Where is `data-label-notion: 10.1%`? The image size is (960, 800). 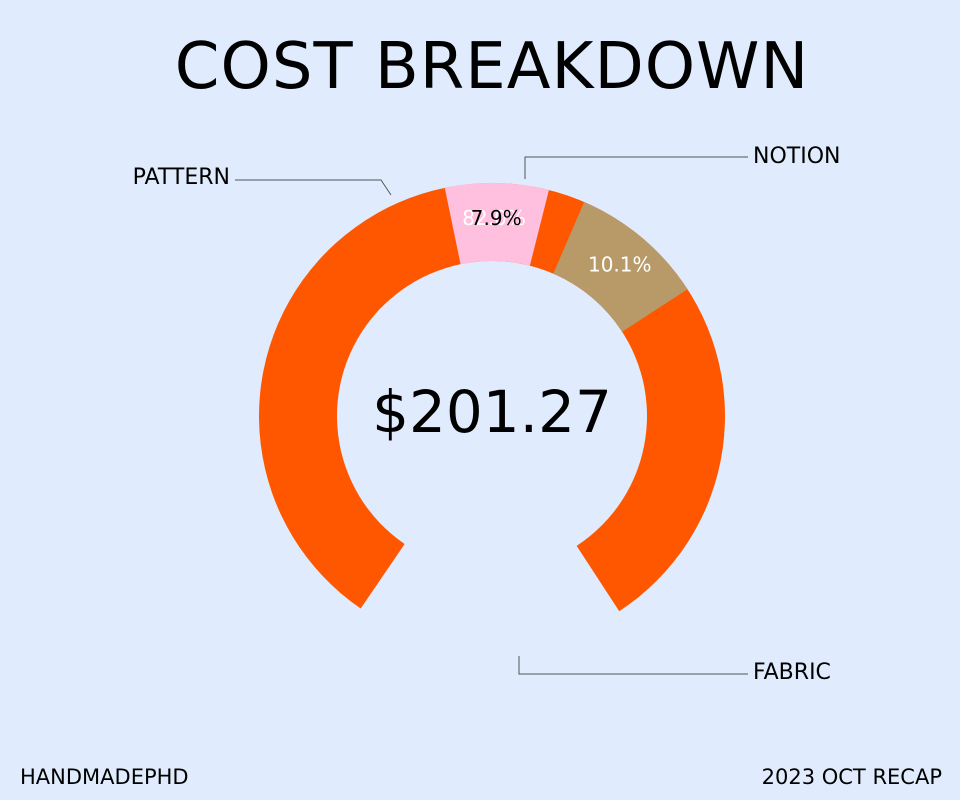
data-label-notion: 10.1% is located at coordinates (620, 265).